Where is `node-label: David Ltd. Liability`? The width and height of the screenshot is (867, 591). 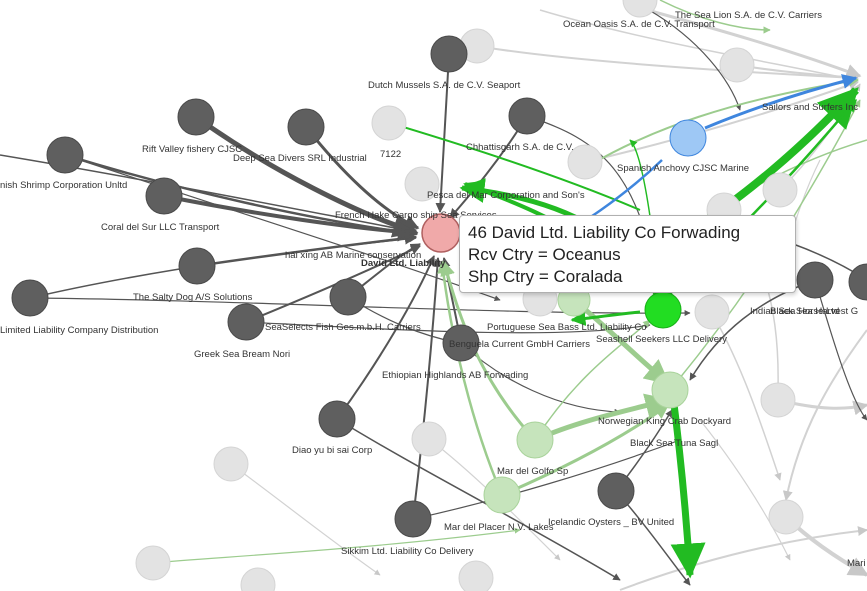 node-label: David Ltd. Liability is located at coordinates (403, 263).